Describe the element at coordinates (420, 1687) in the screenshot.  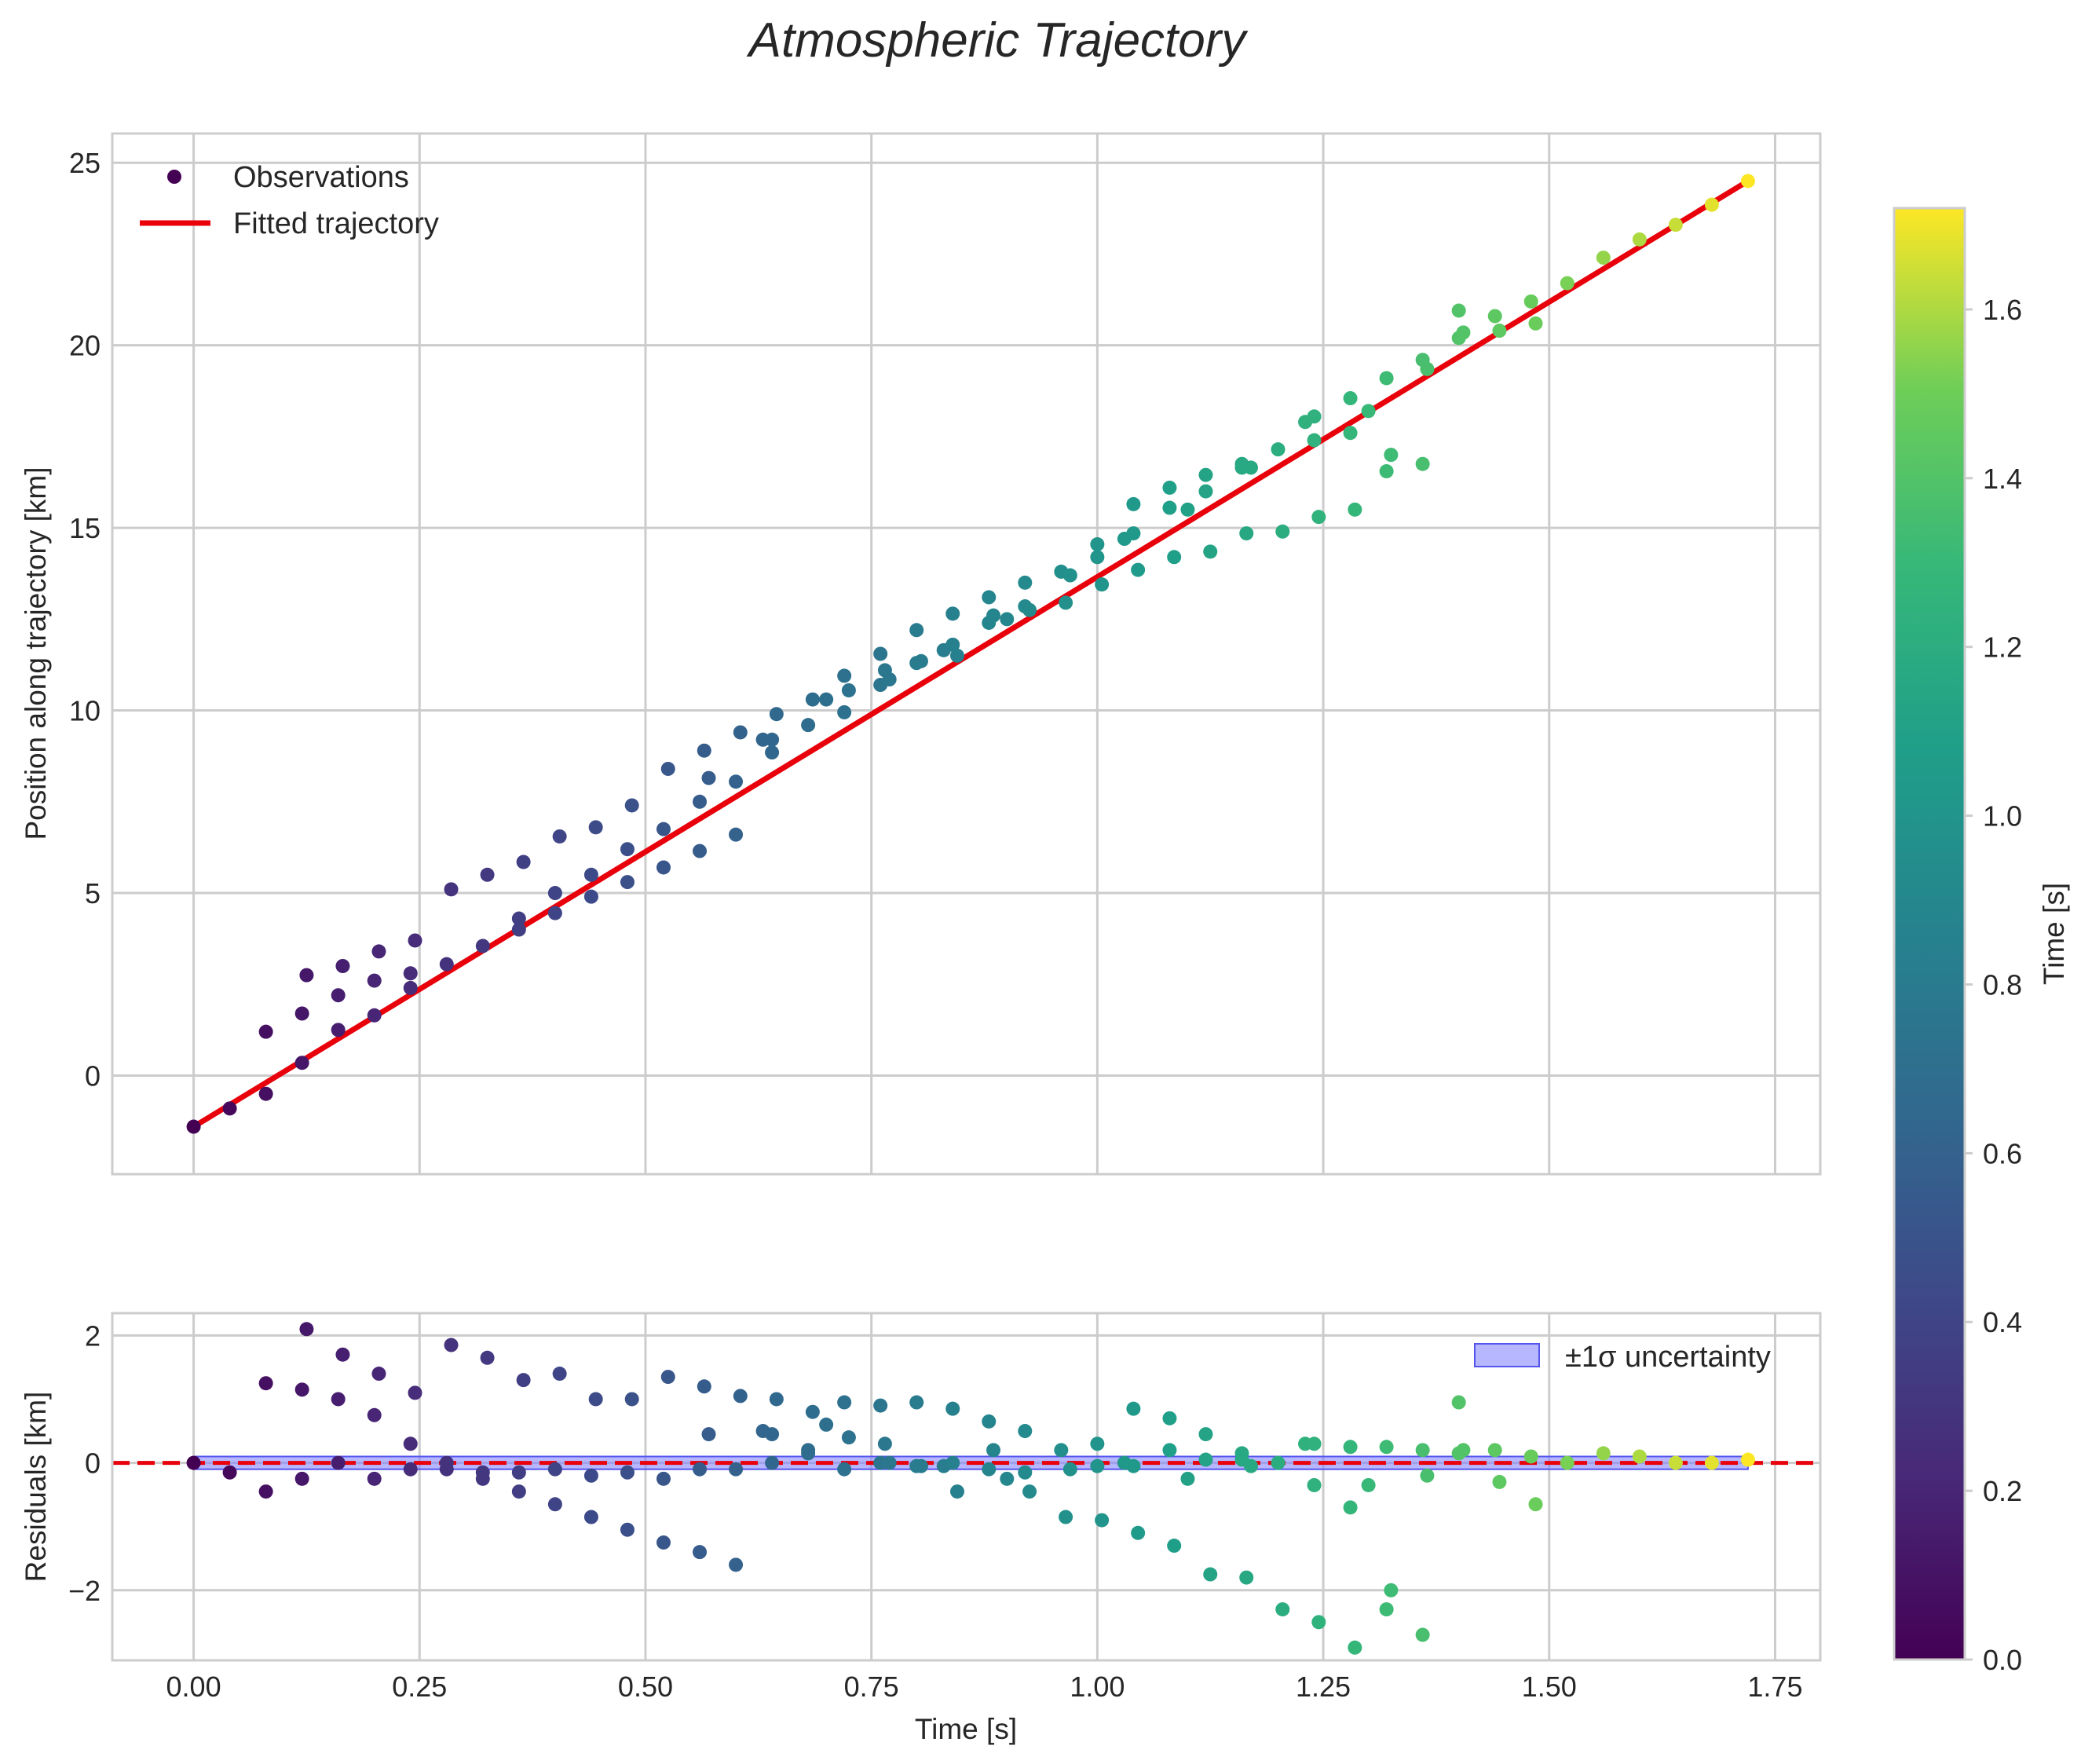
I see `x-tick-label: 0.25` at that location.